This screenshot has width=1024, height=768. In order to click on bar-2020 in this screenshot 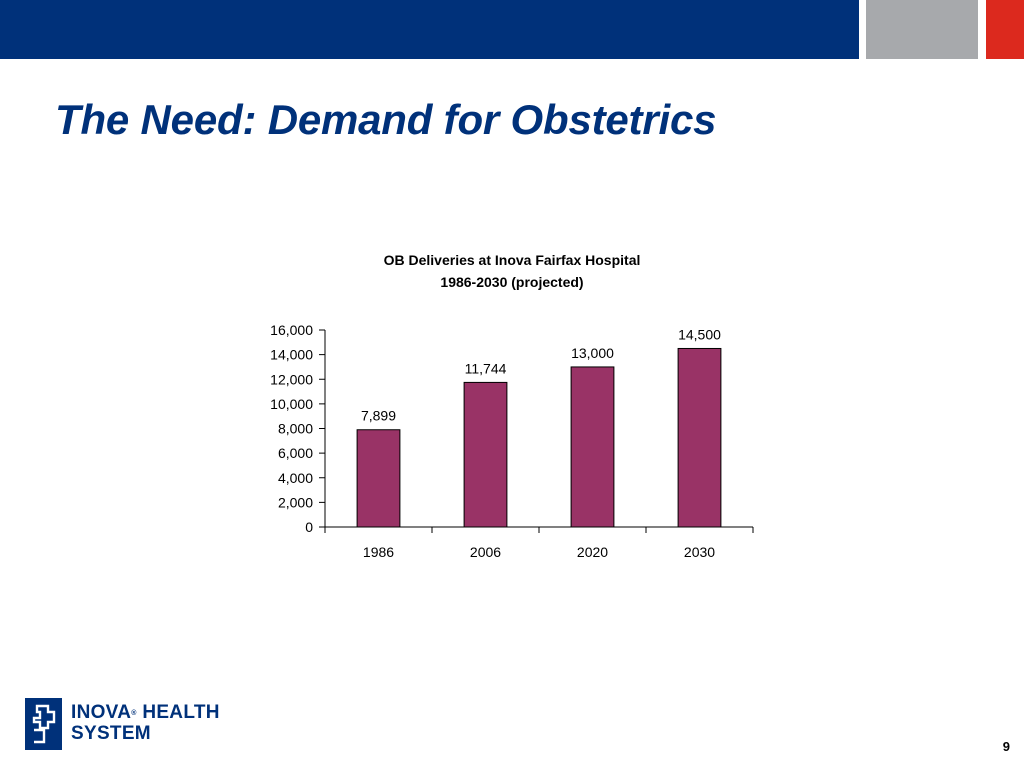, I will do `click(592, 447)`.